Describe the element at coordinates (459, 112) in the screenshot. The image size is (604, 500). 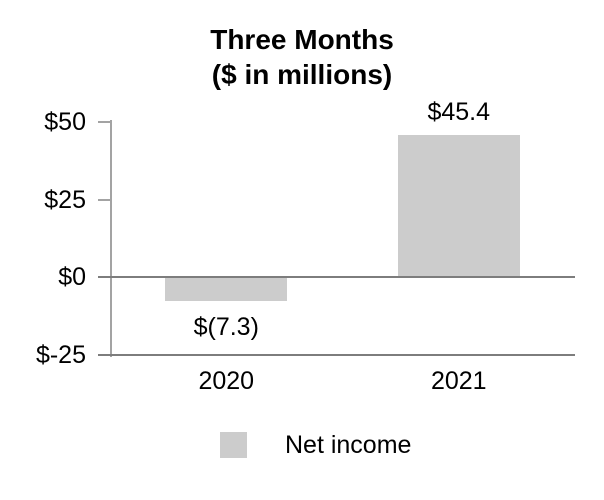
I see `bar-value-label: $45.4` at that location.